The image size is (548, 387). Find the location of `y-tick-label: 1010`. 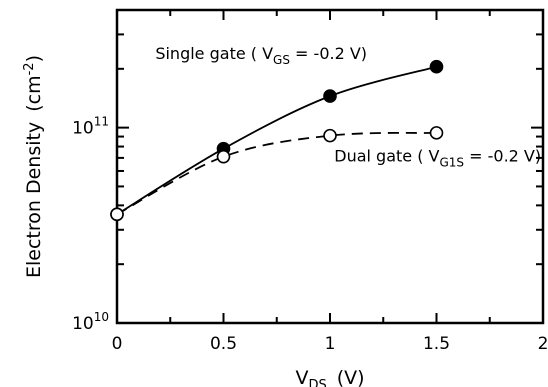

y-tick-label: 1010 is located at coordinates (90, 322).